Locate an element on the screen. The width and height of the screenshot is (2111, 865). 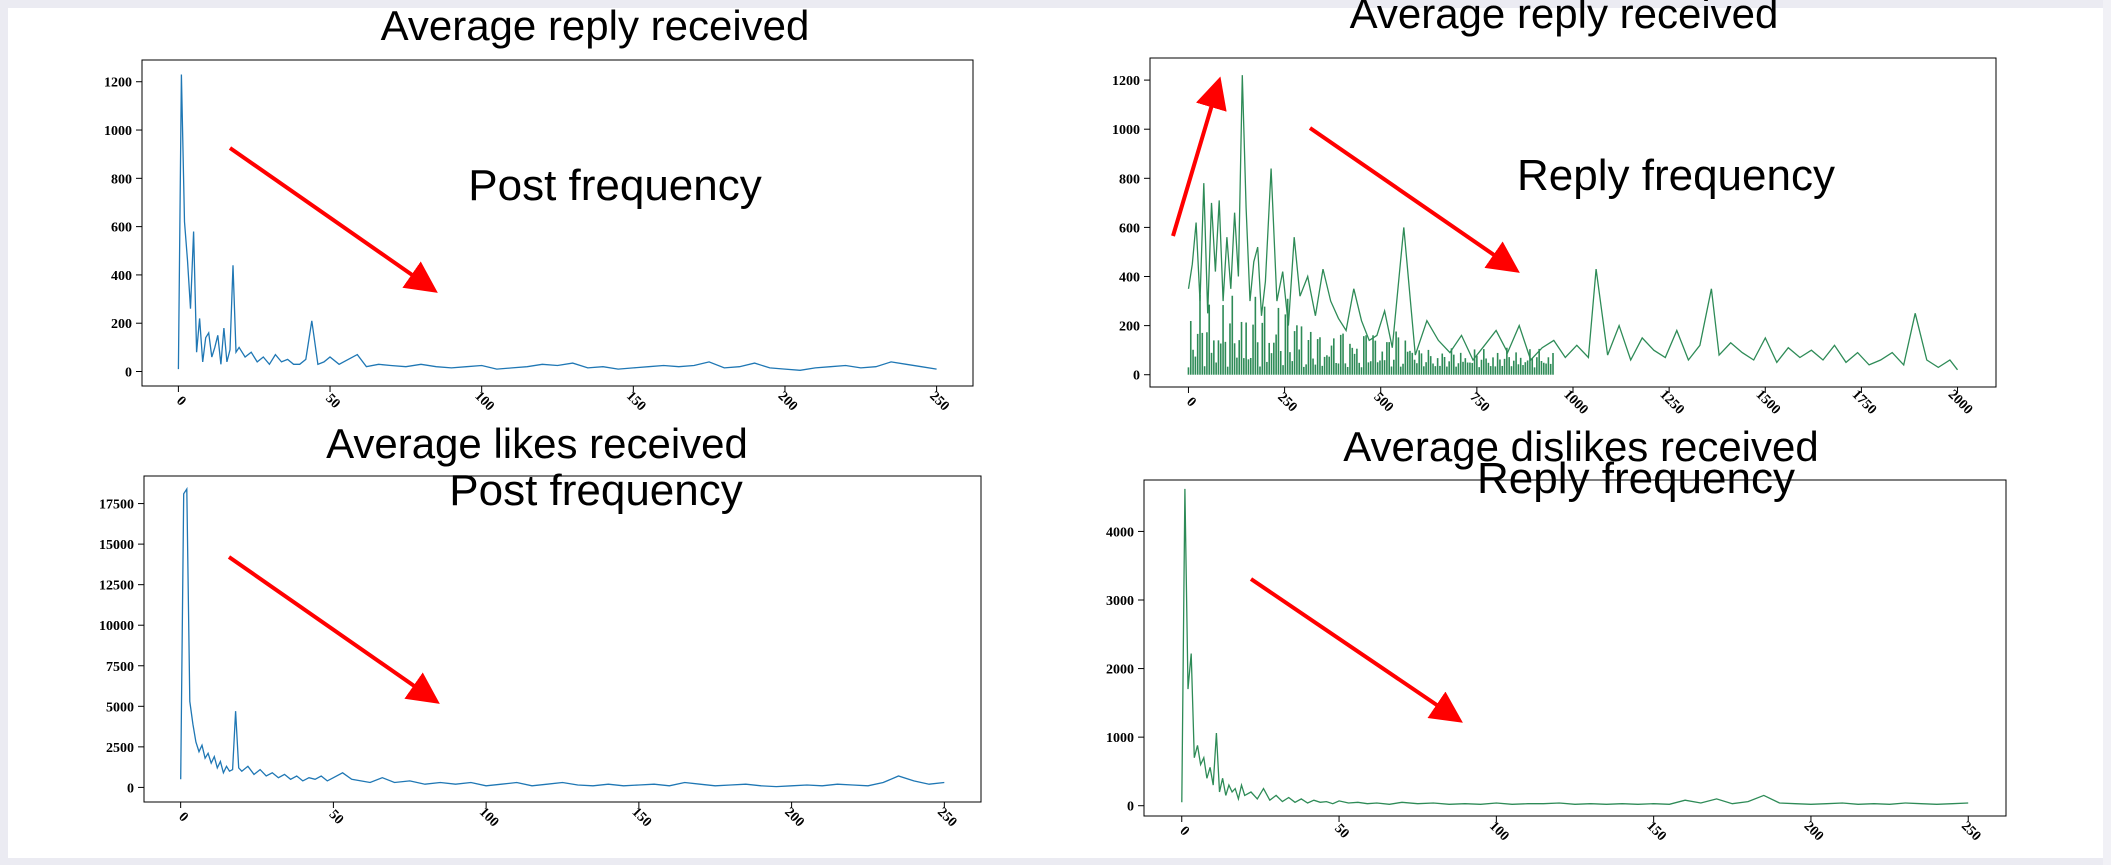
y-tick-label: 17500 is located at coordinates (116, 505).